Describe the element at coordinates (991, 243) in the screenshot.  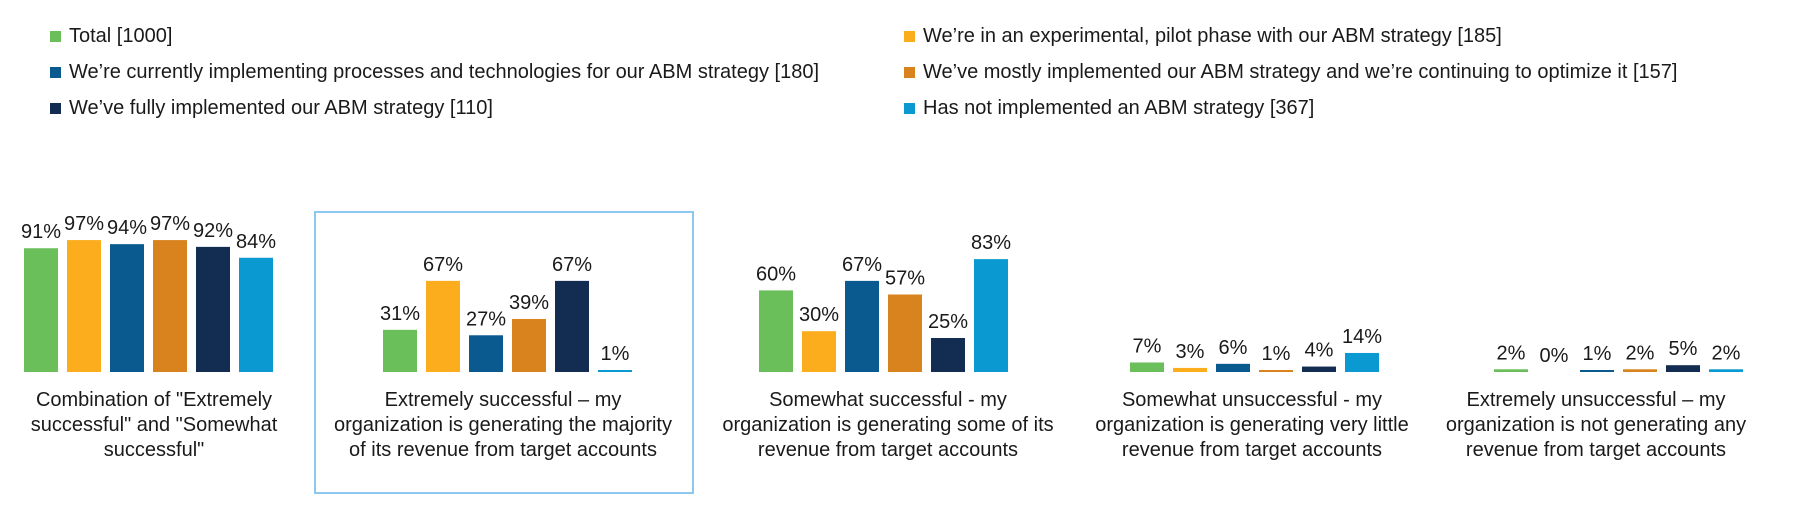
I see `data-label: 83%` at that location.